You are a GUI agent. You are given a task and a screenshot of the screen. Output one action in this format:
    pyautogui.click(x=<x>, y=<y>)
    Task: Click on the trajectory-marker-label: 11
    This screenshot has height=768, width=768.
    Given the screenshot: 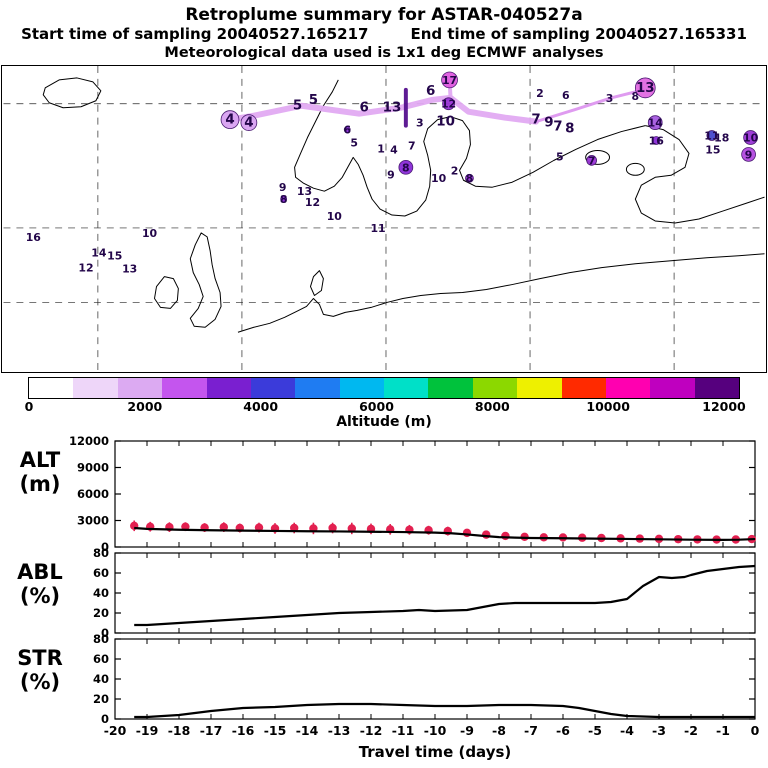 What is the action you would take?
    pyautogui.click(x=711, y=136)
    